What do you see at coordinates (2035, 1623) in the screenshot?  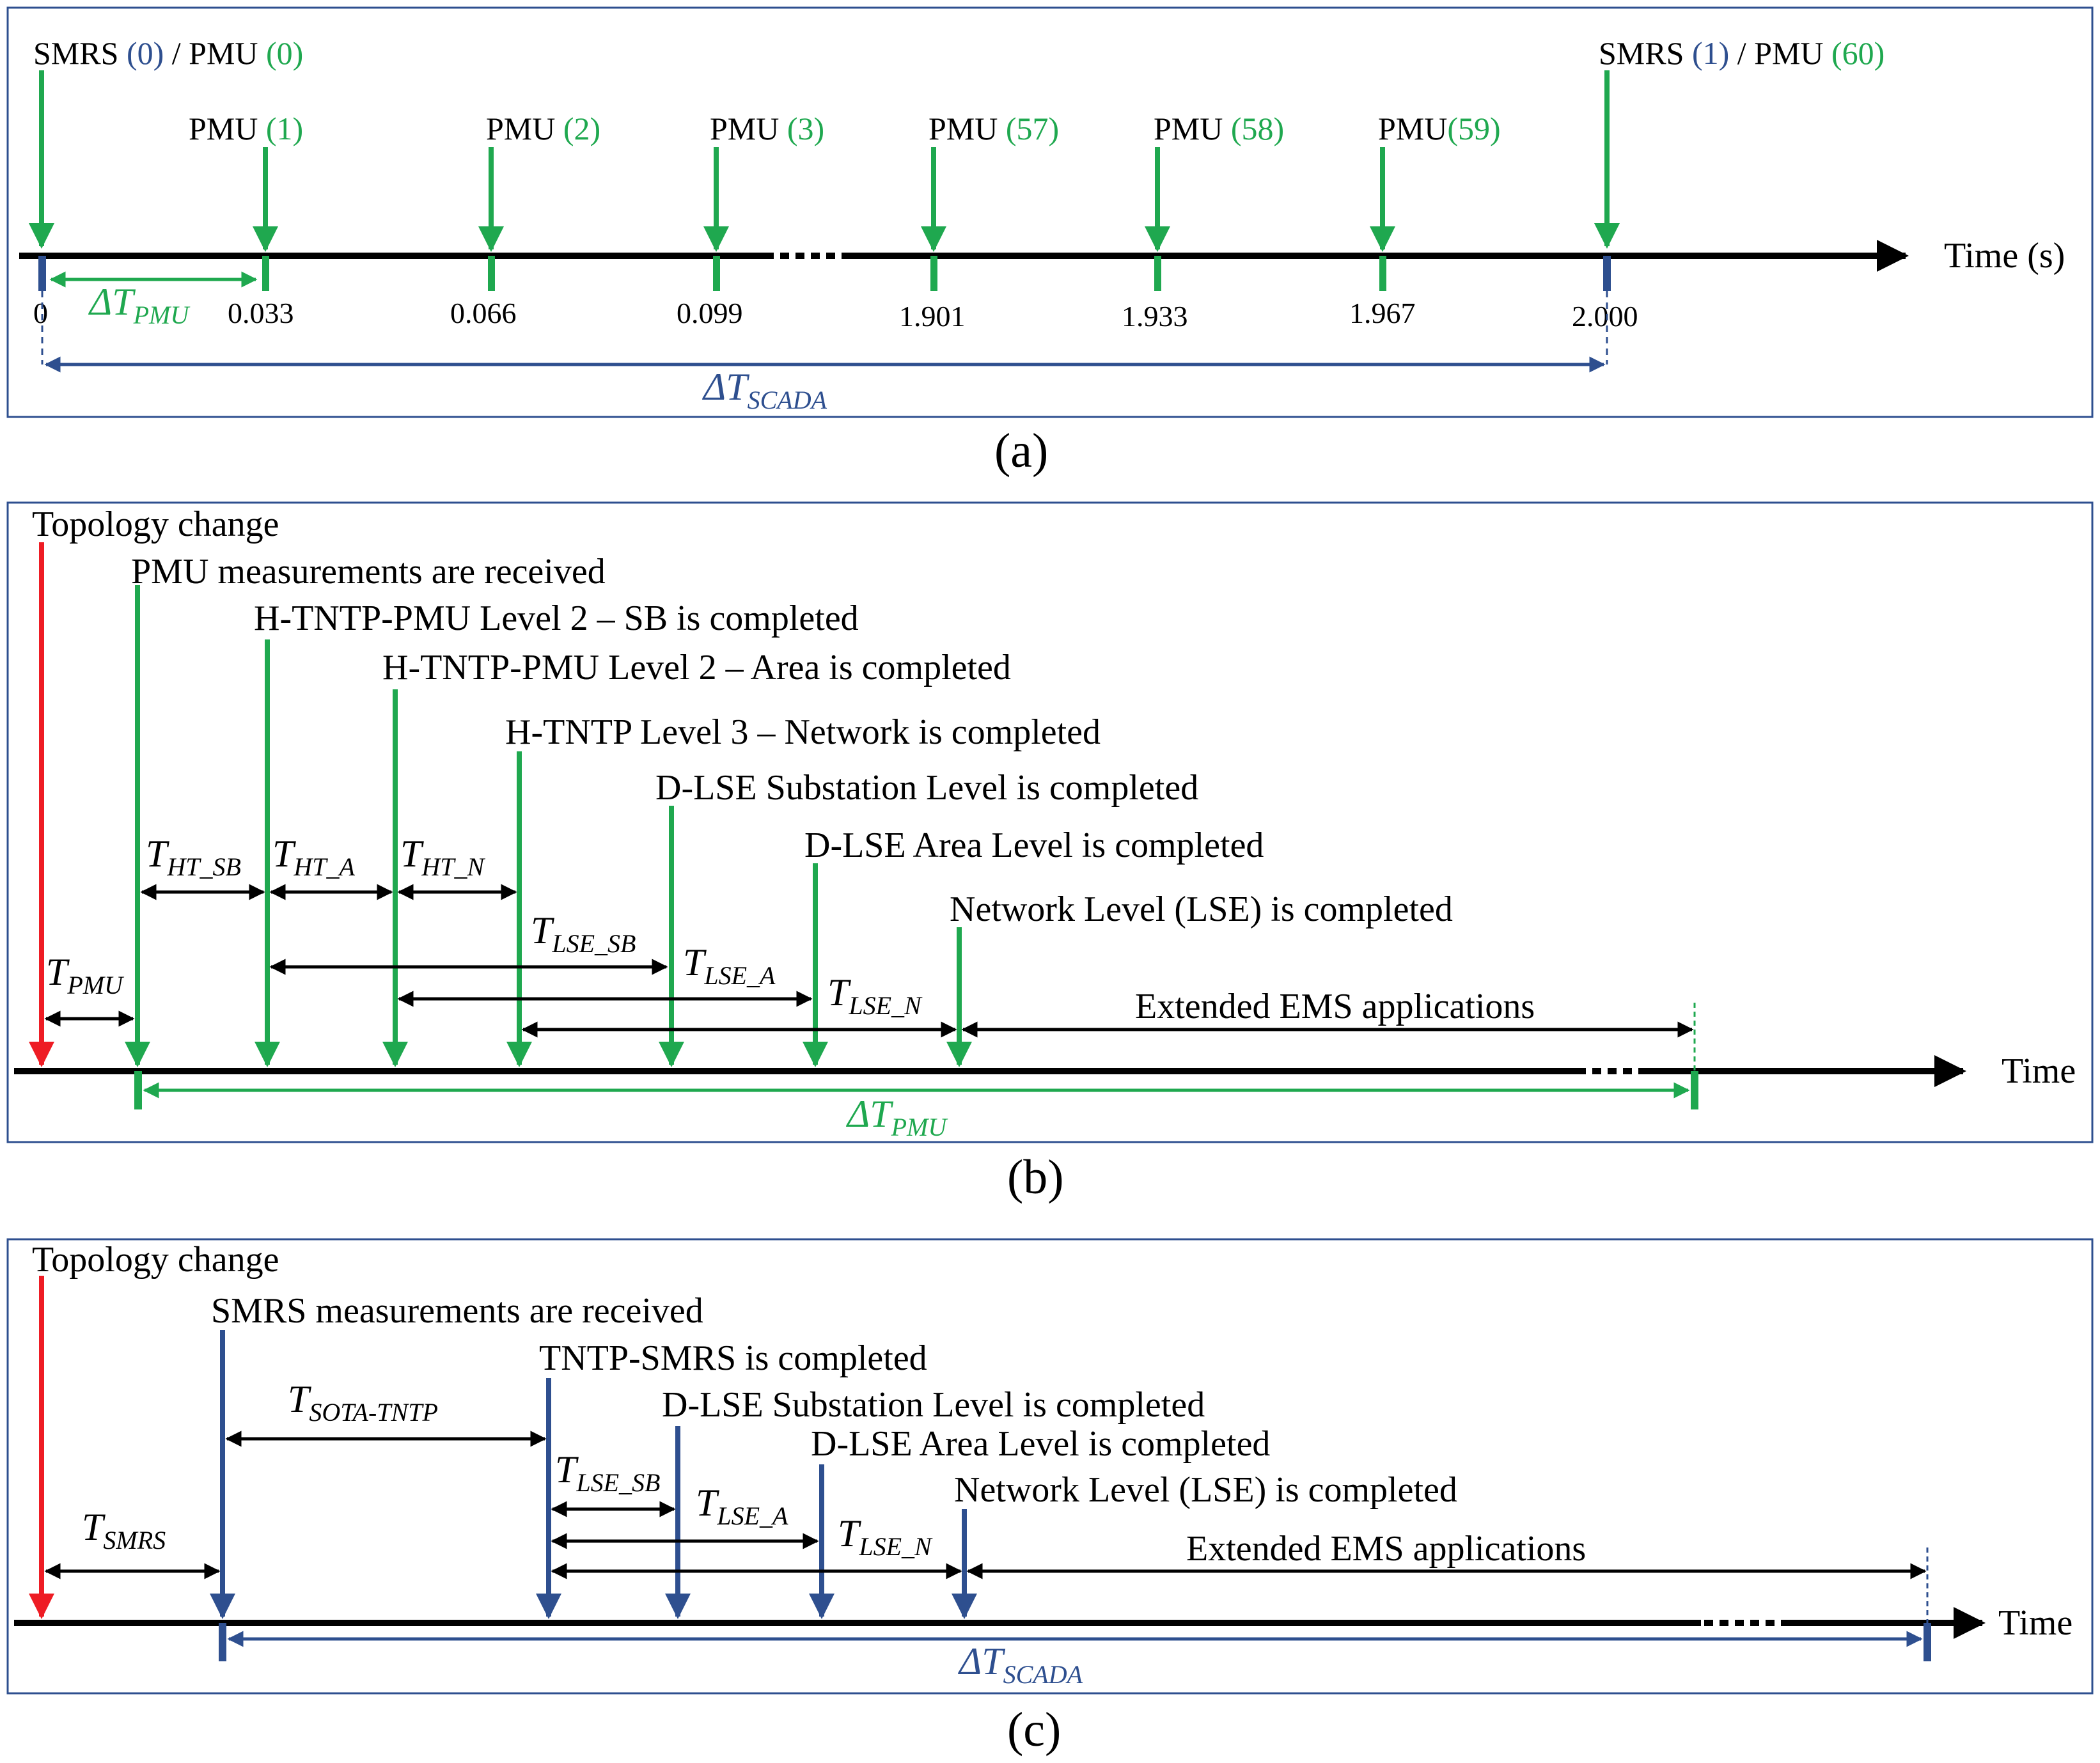 I see `panel-c-axis-label: Time` at bounding box center [2035, 1623].